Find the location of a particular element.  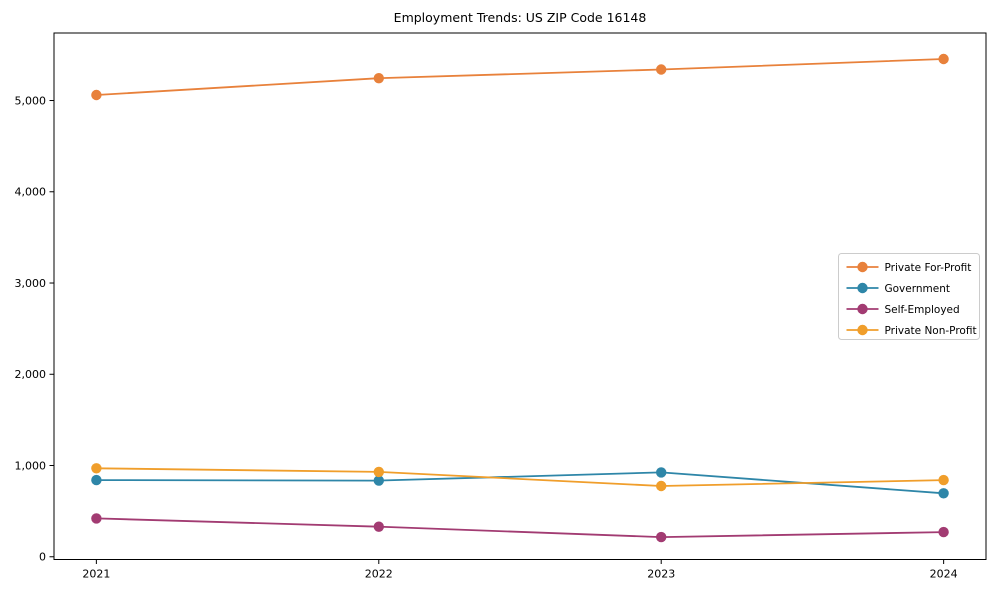

y-tick-label: 3,000 is located at coordinates (31, 283).